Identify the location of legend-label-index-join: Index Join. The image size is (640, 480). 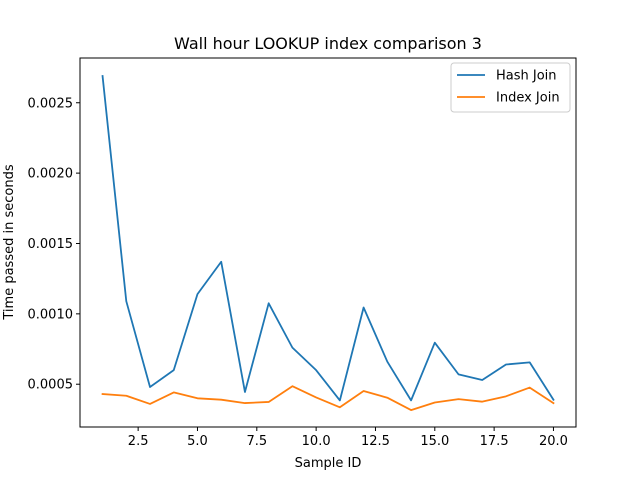
(528, 98).